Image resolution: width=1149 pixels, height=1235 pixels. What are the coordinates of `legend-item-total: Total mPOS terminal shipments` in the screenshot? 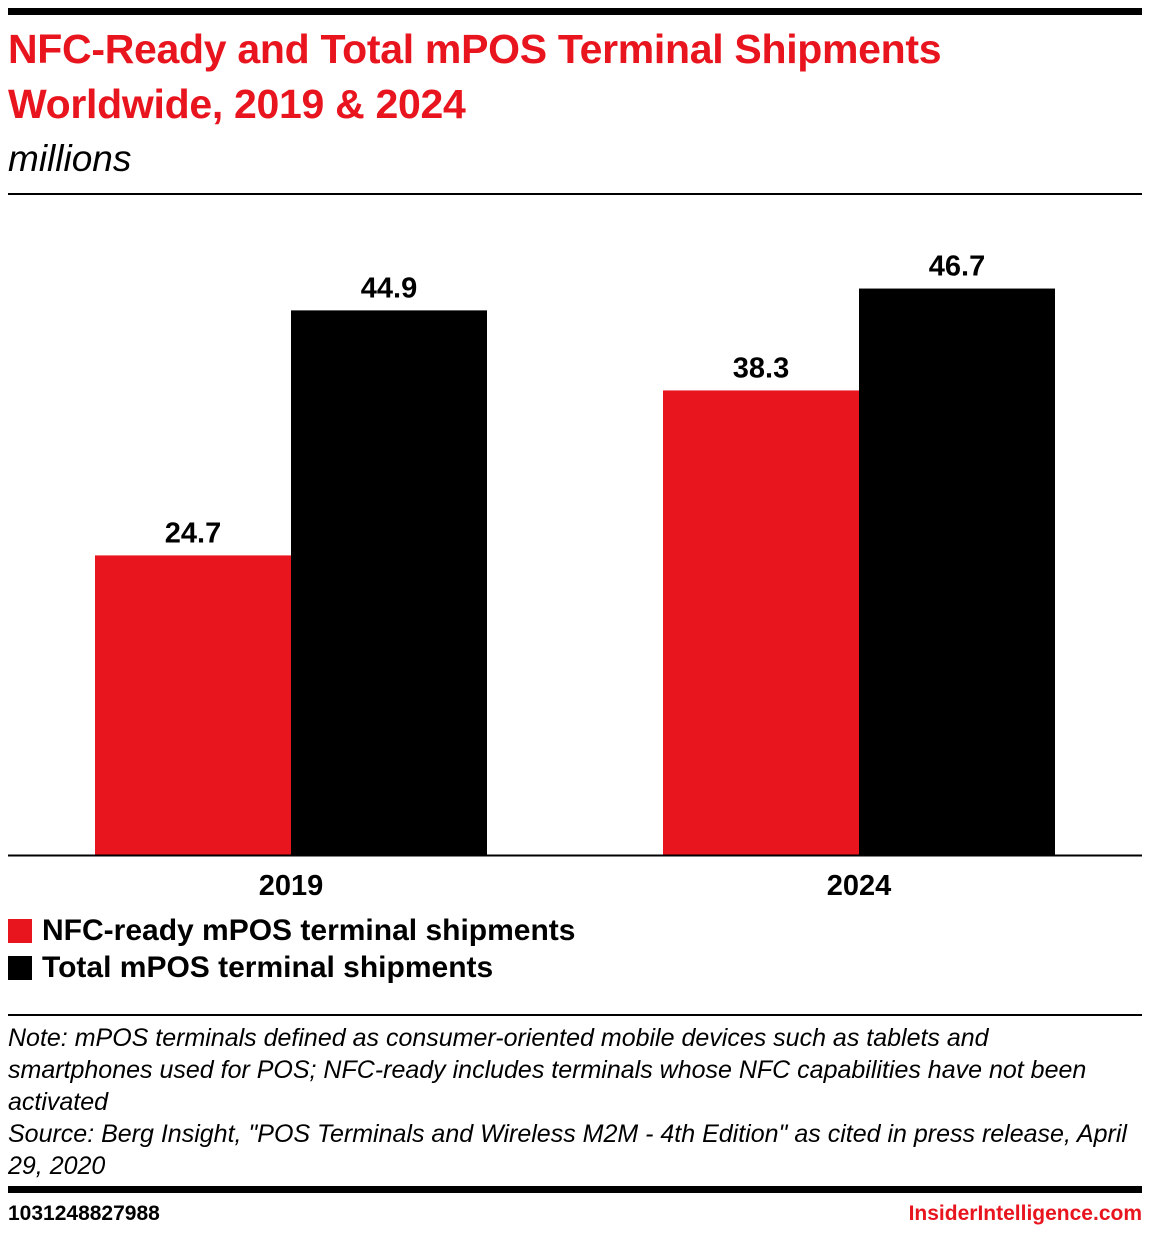 It's located at (291, 967).